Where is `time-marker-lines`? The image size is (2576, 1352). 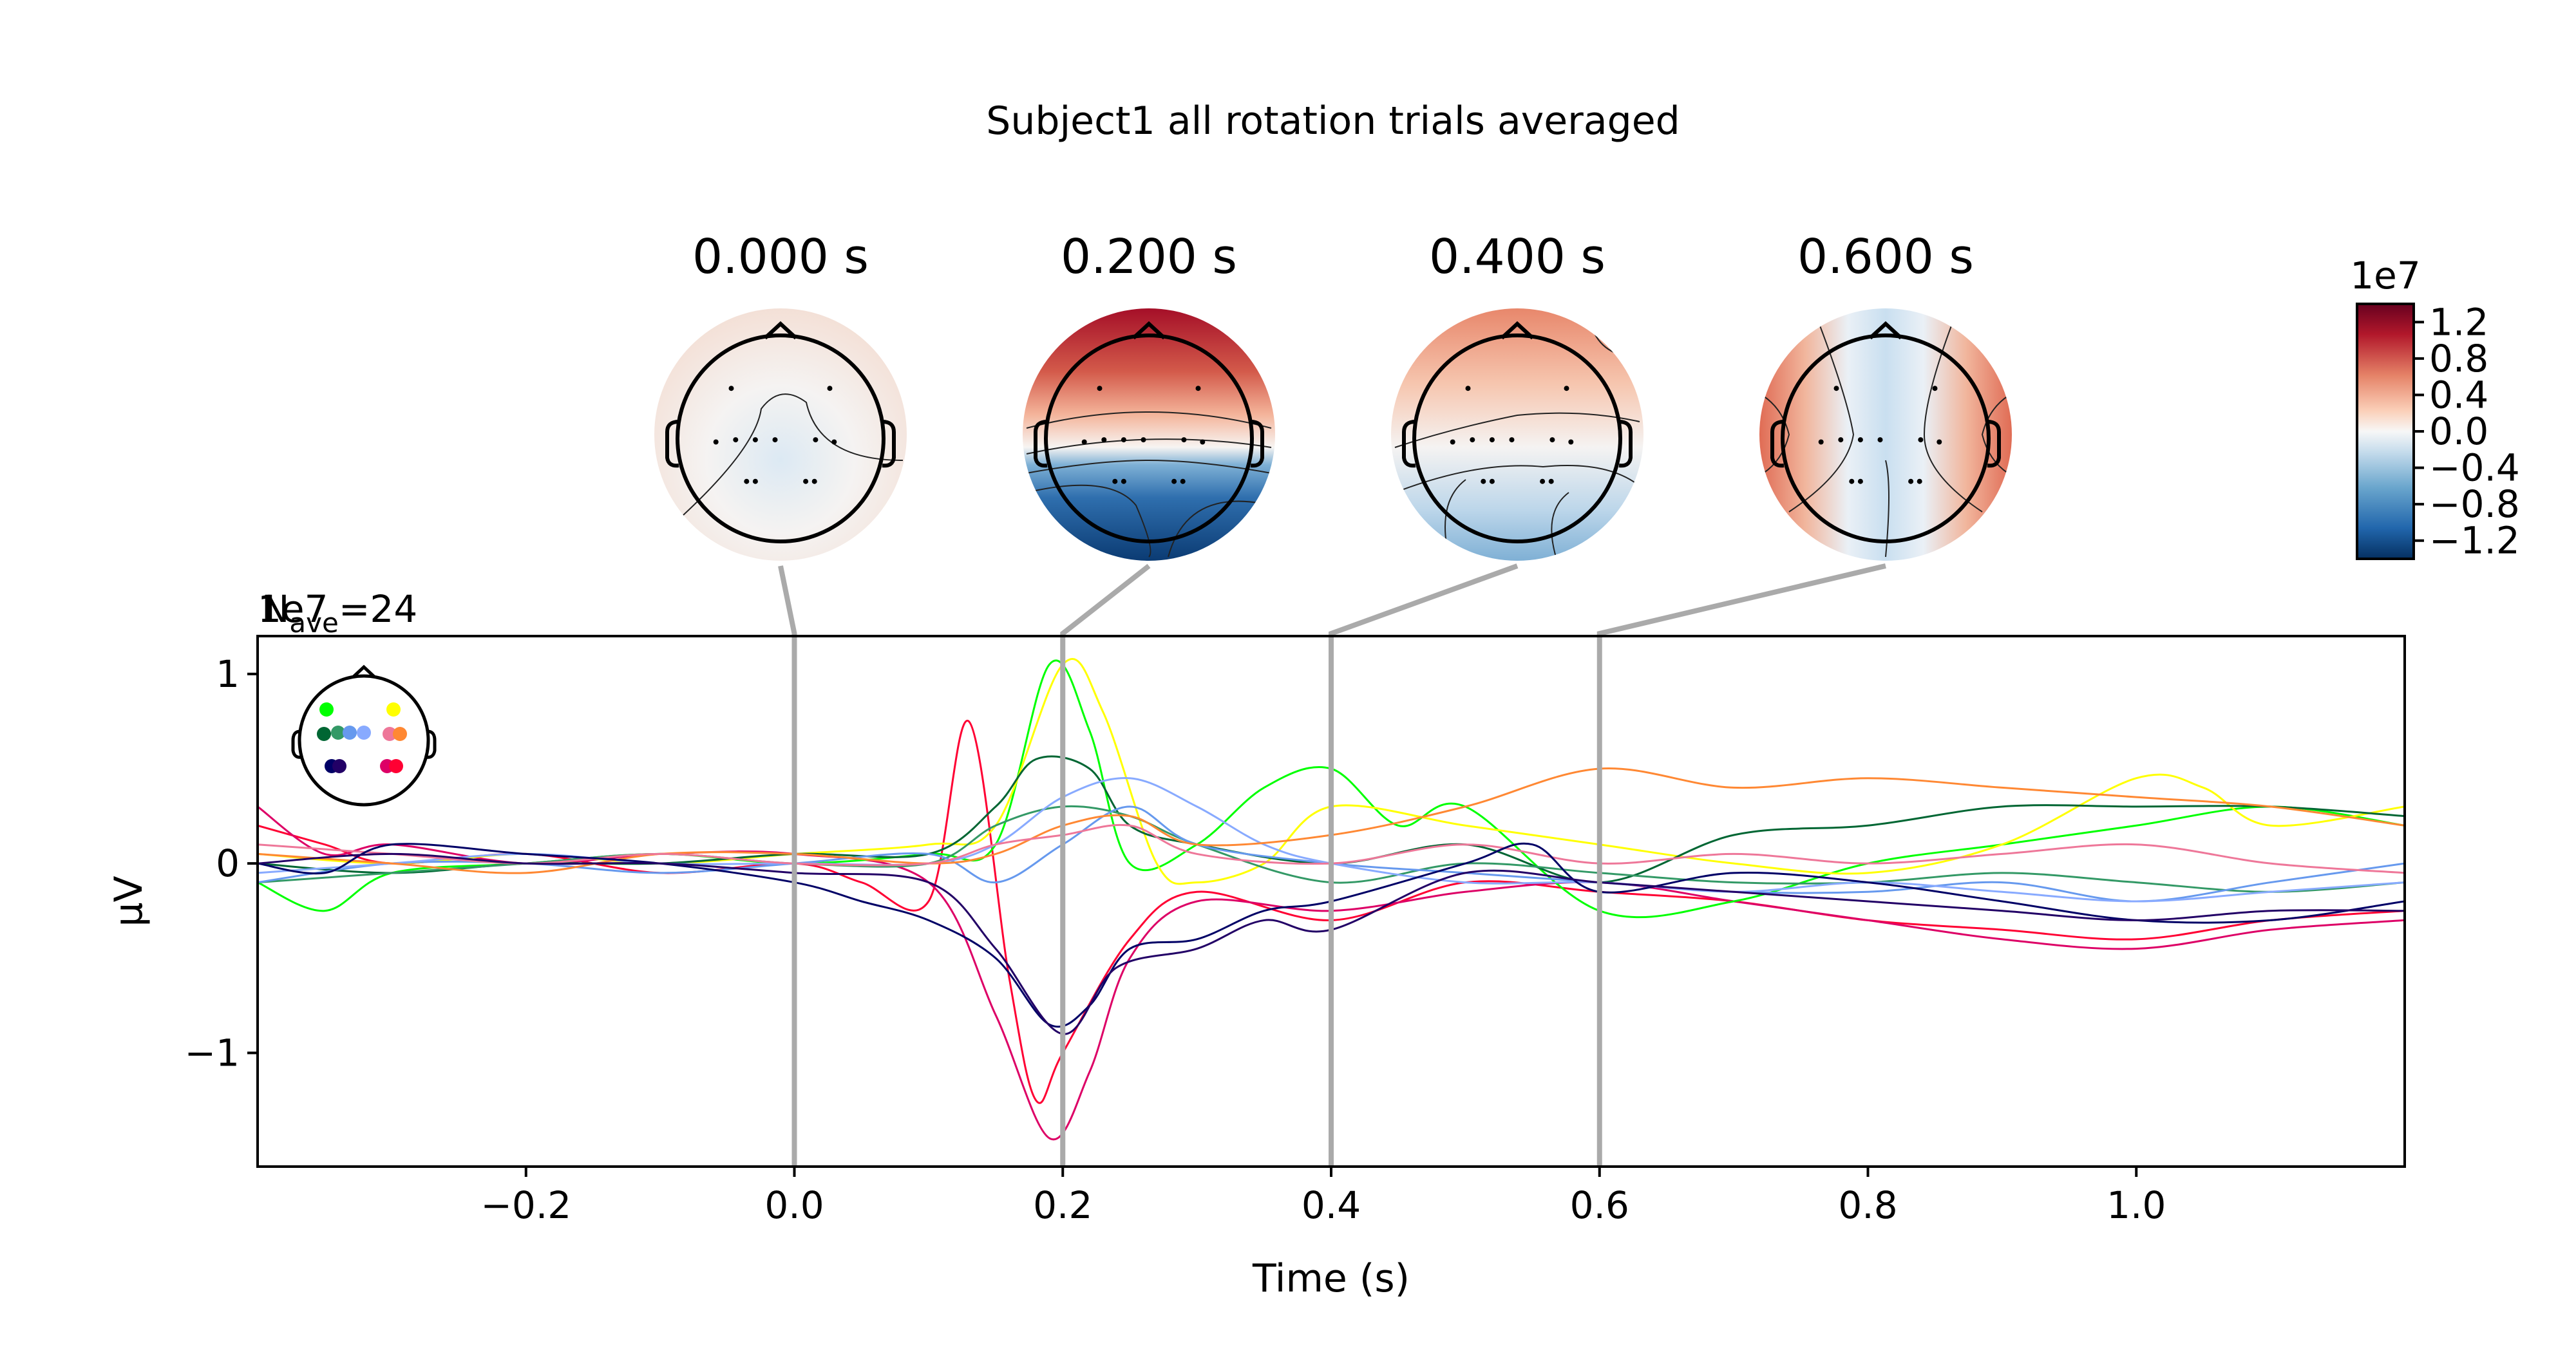
time-marker-lines is located at coordinates (1196, 901).